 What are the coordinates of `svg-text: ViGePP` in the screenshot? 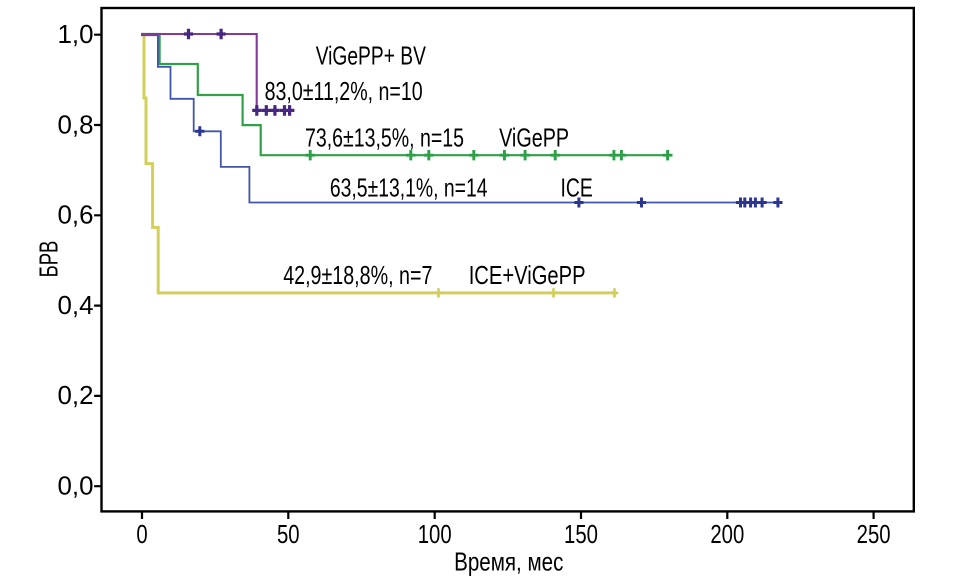 It's located at (534, 137).